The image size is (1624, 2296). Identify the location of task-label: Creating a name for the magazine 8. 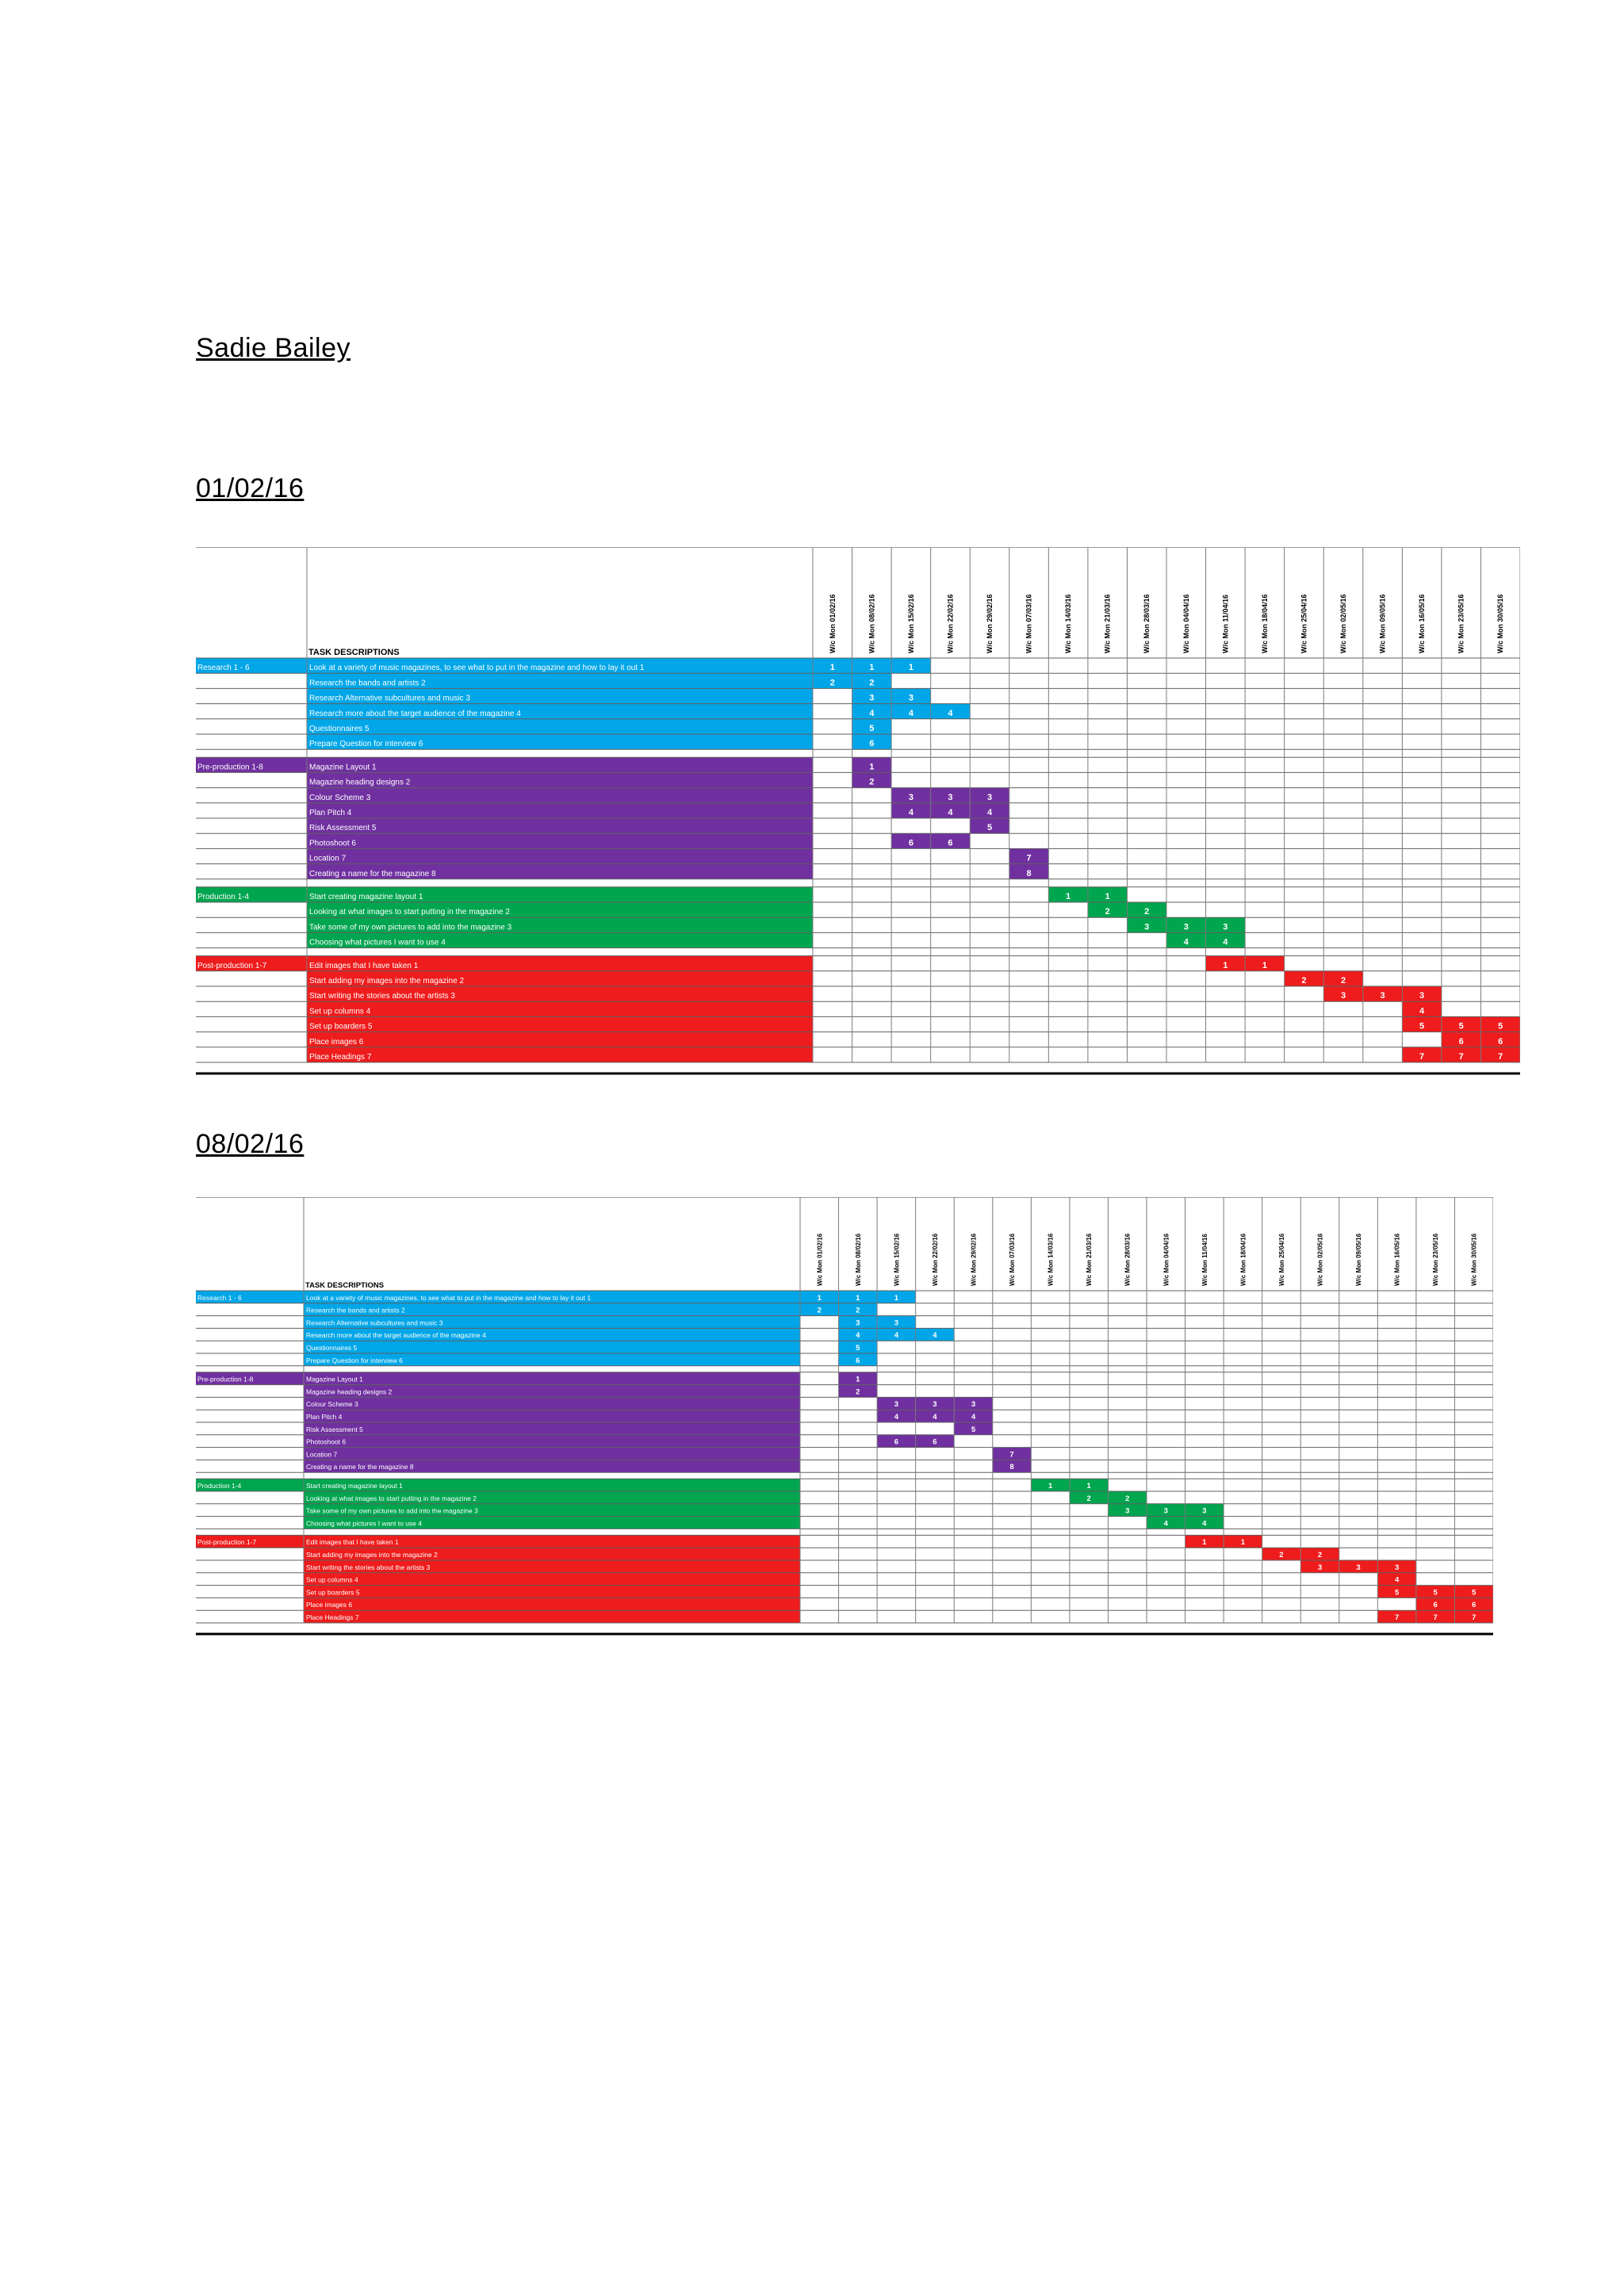
(372, 874).